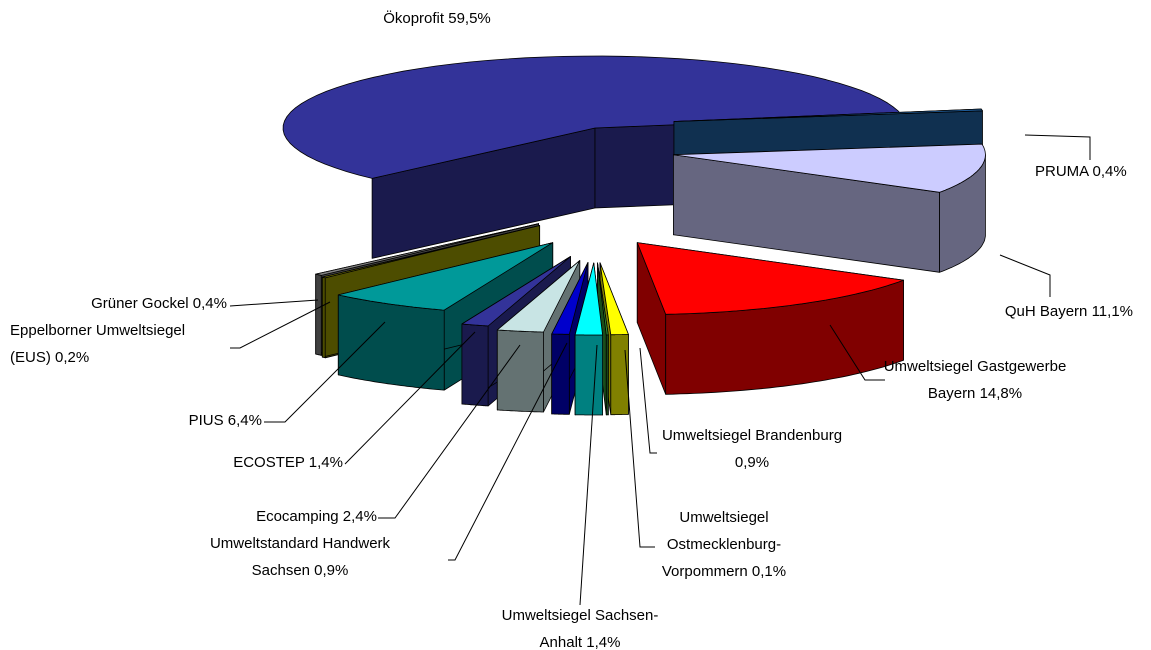 The image size is (1151, 650). What do you see at coordinates (98, 344) in the screenshot?
I see `category-name: Eppelborner Umweltsiegel (EUS)` at bounding box center [98, 344].